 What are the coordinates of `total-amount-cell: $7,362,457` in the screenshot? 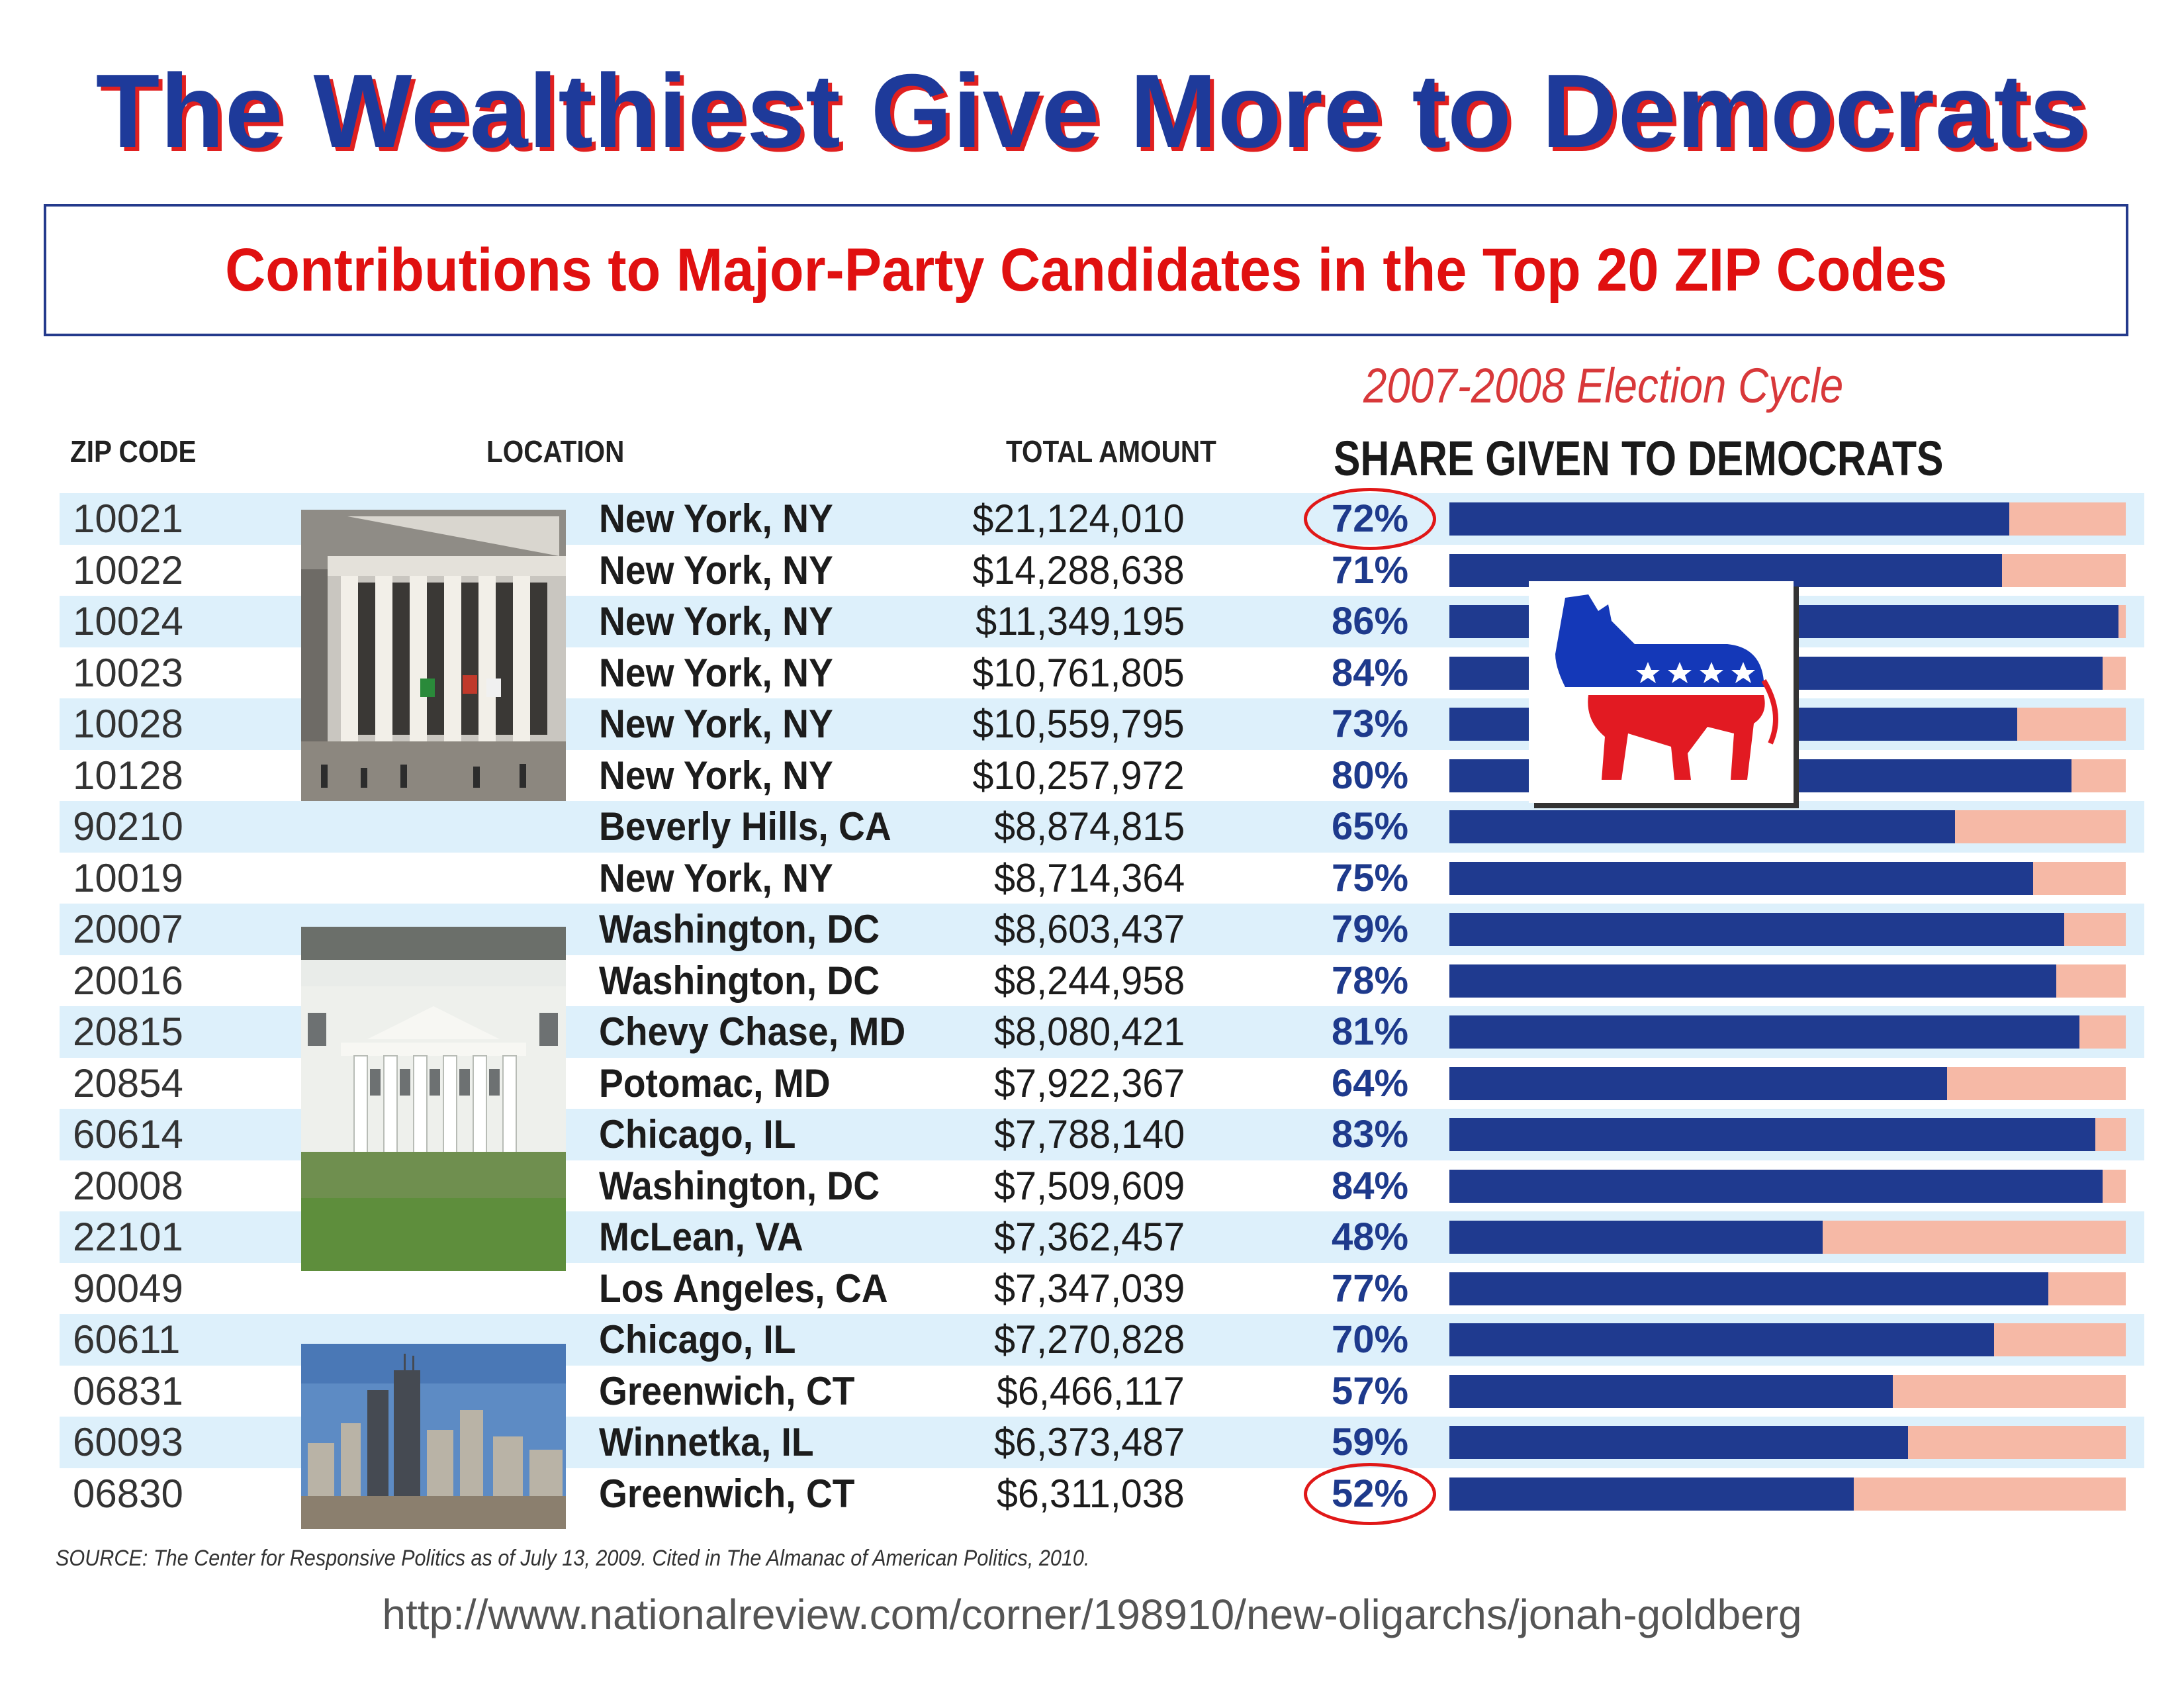 It's located at (1089, 1237).